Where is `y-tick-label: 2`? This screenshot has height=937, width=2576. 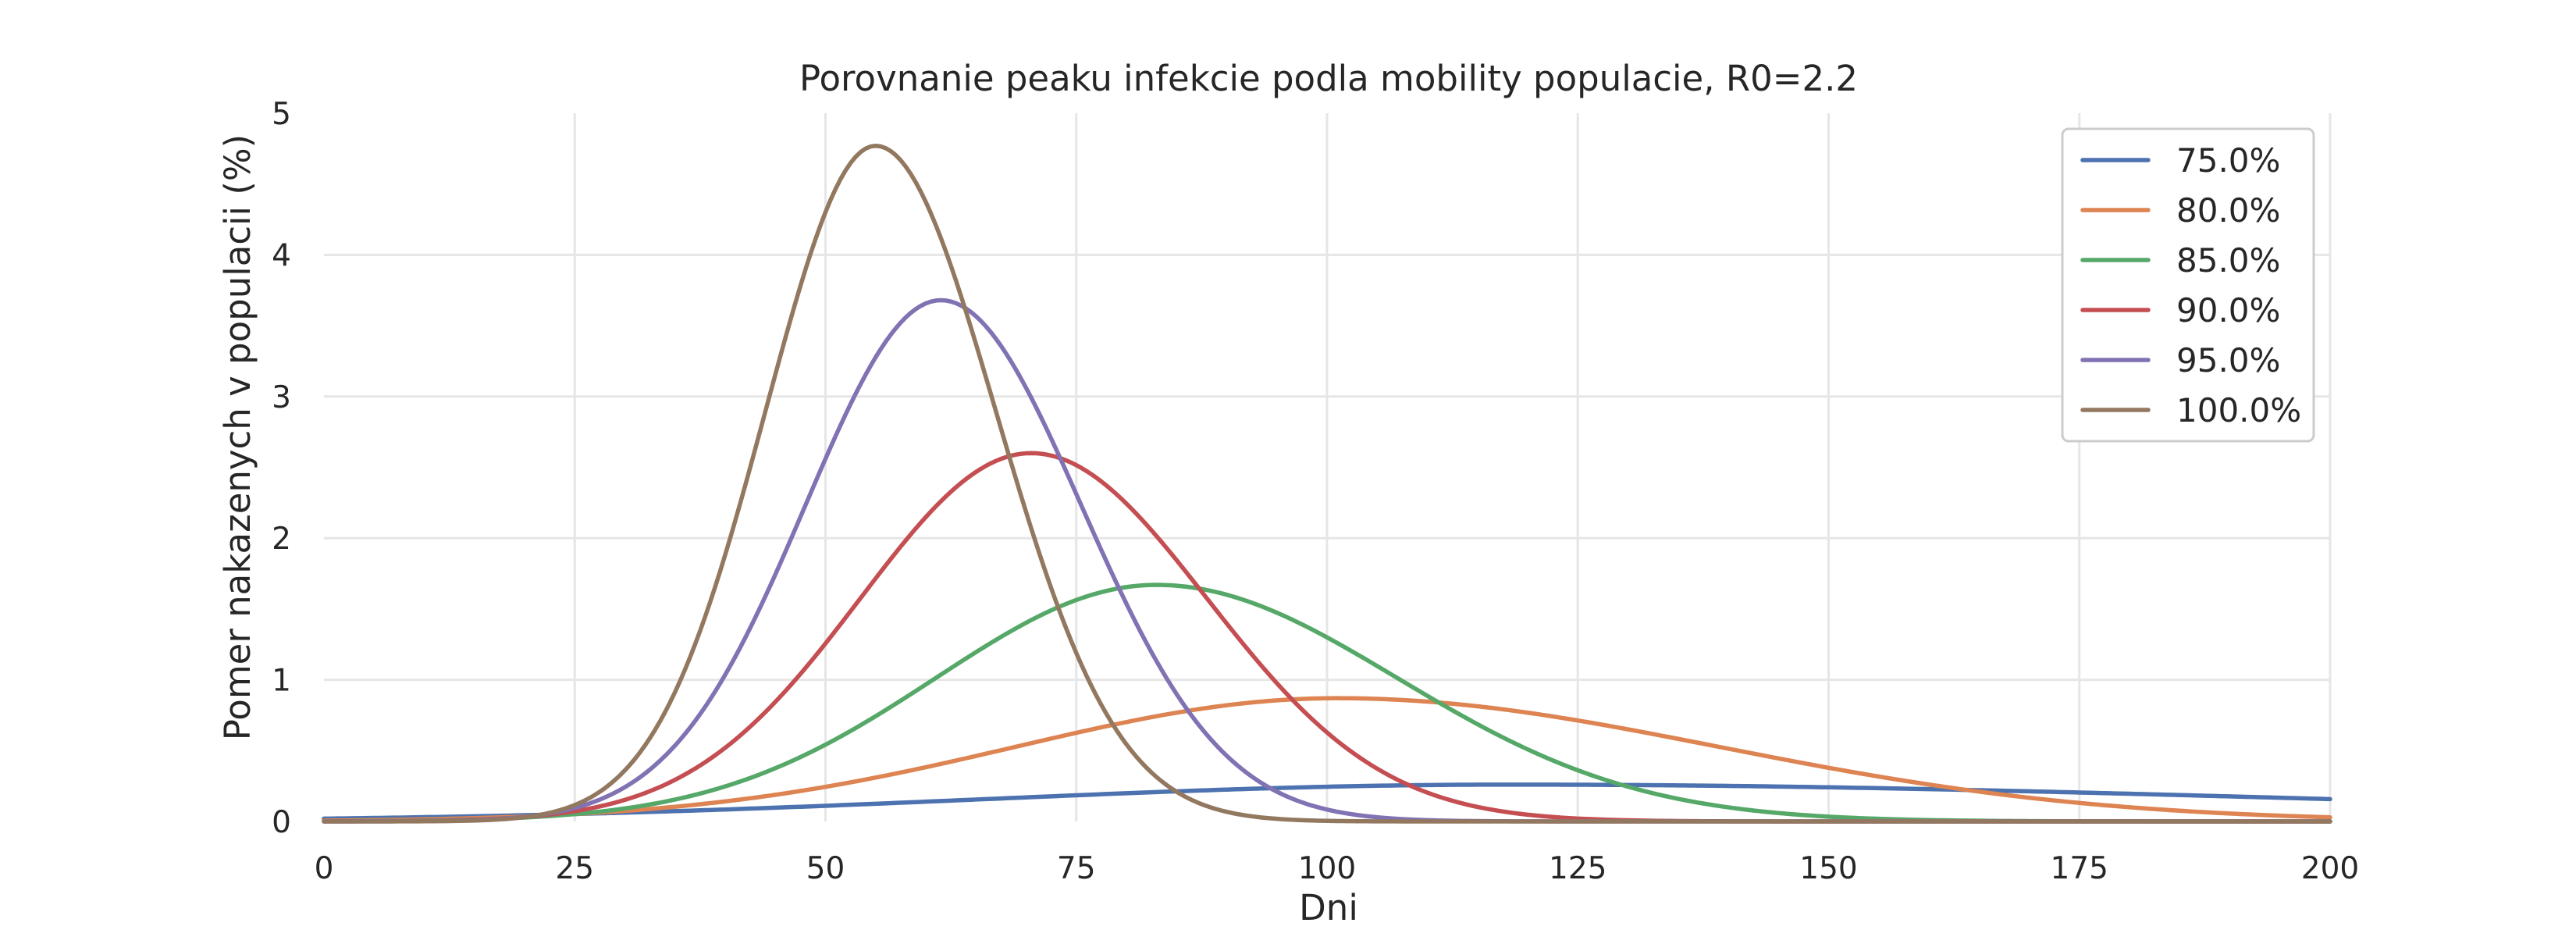 y-tick-label: 2 is located at coordinates (281, 539).